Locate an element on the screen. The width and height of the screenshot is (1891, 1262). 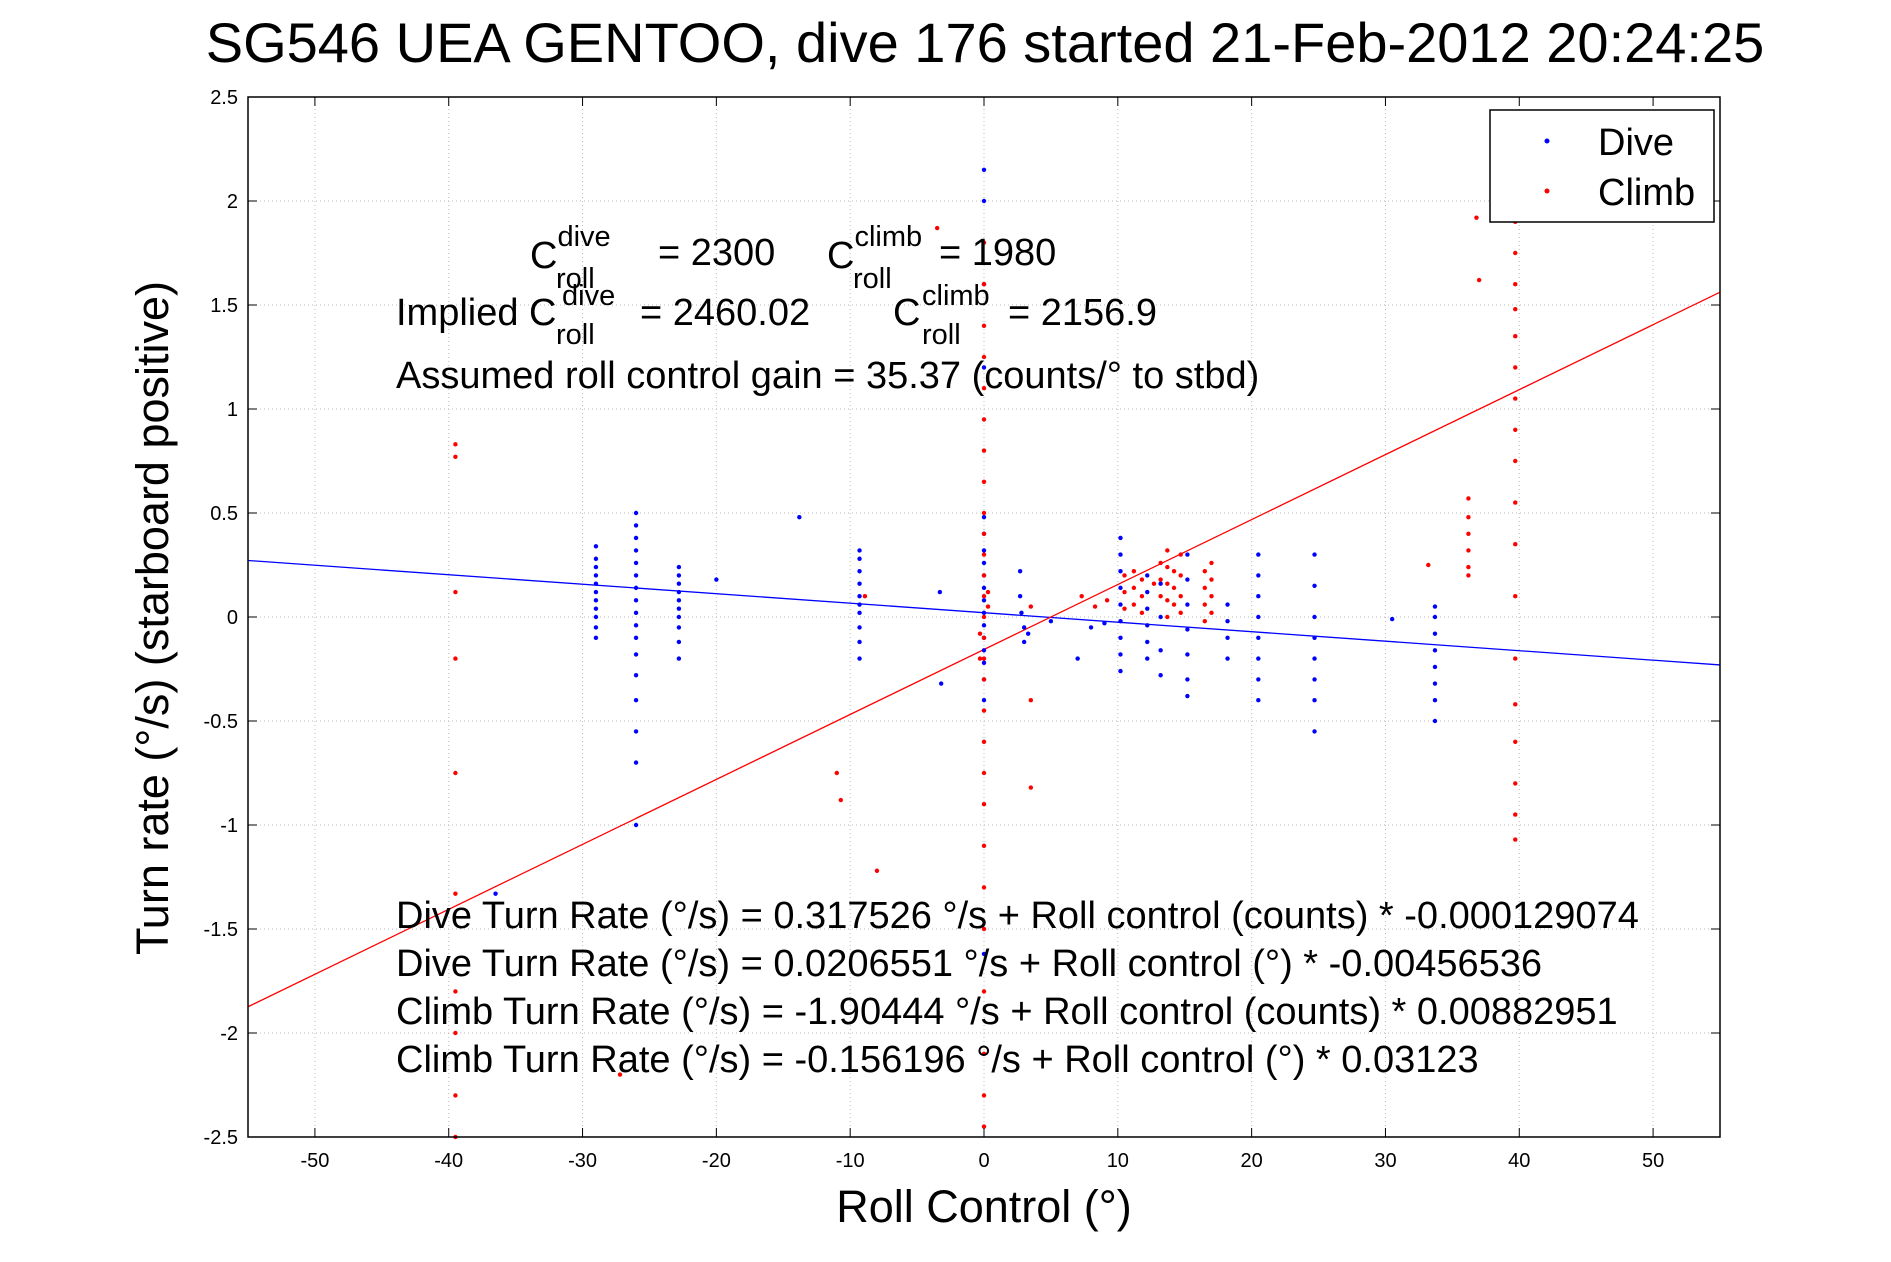
c-roll-climb-value: = 1980 is located at coordinates (997, 253).